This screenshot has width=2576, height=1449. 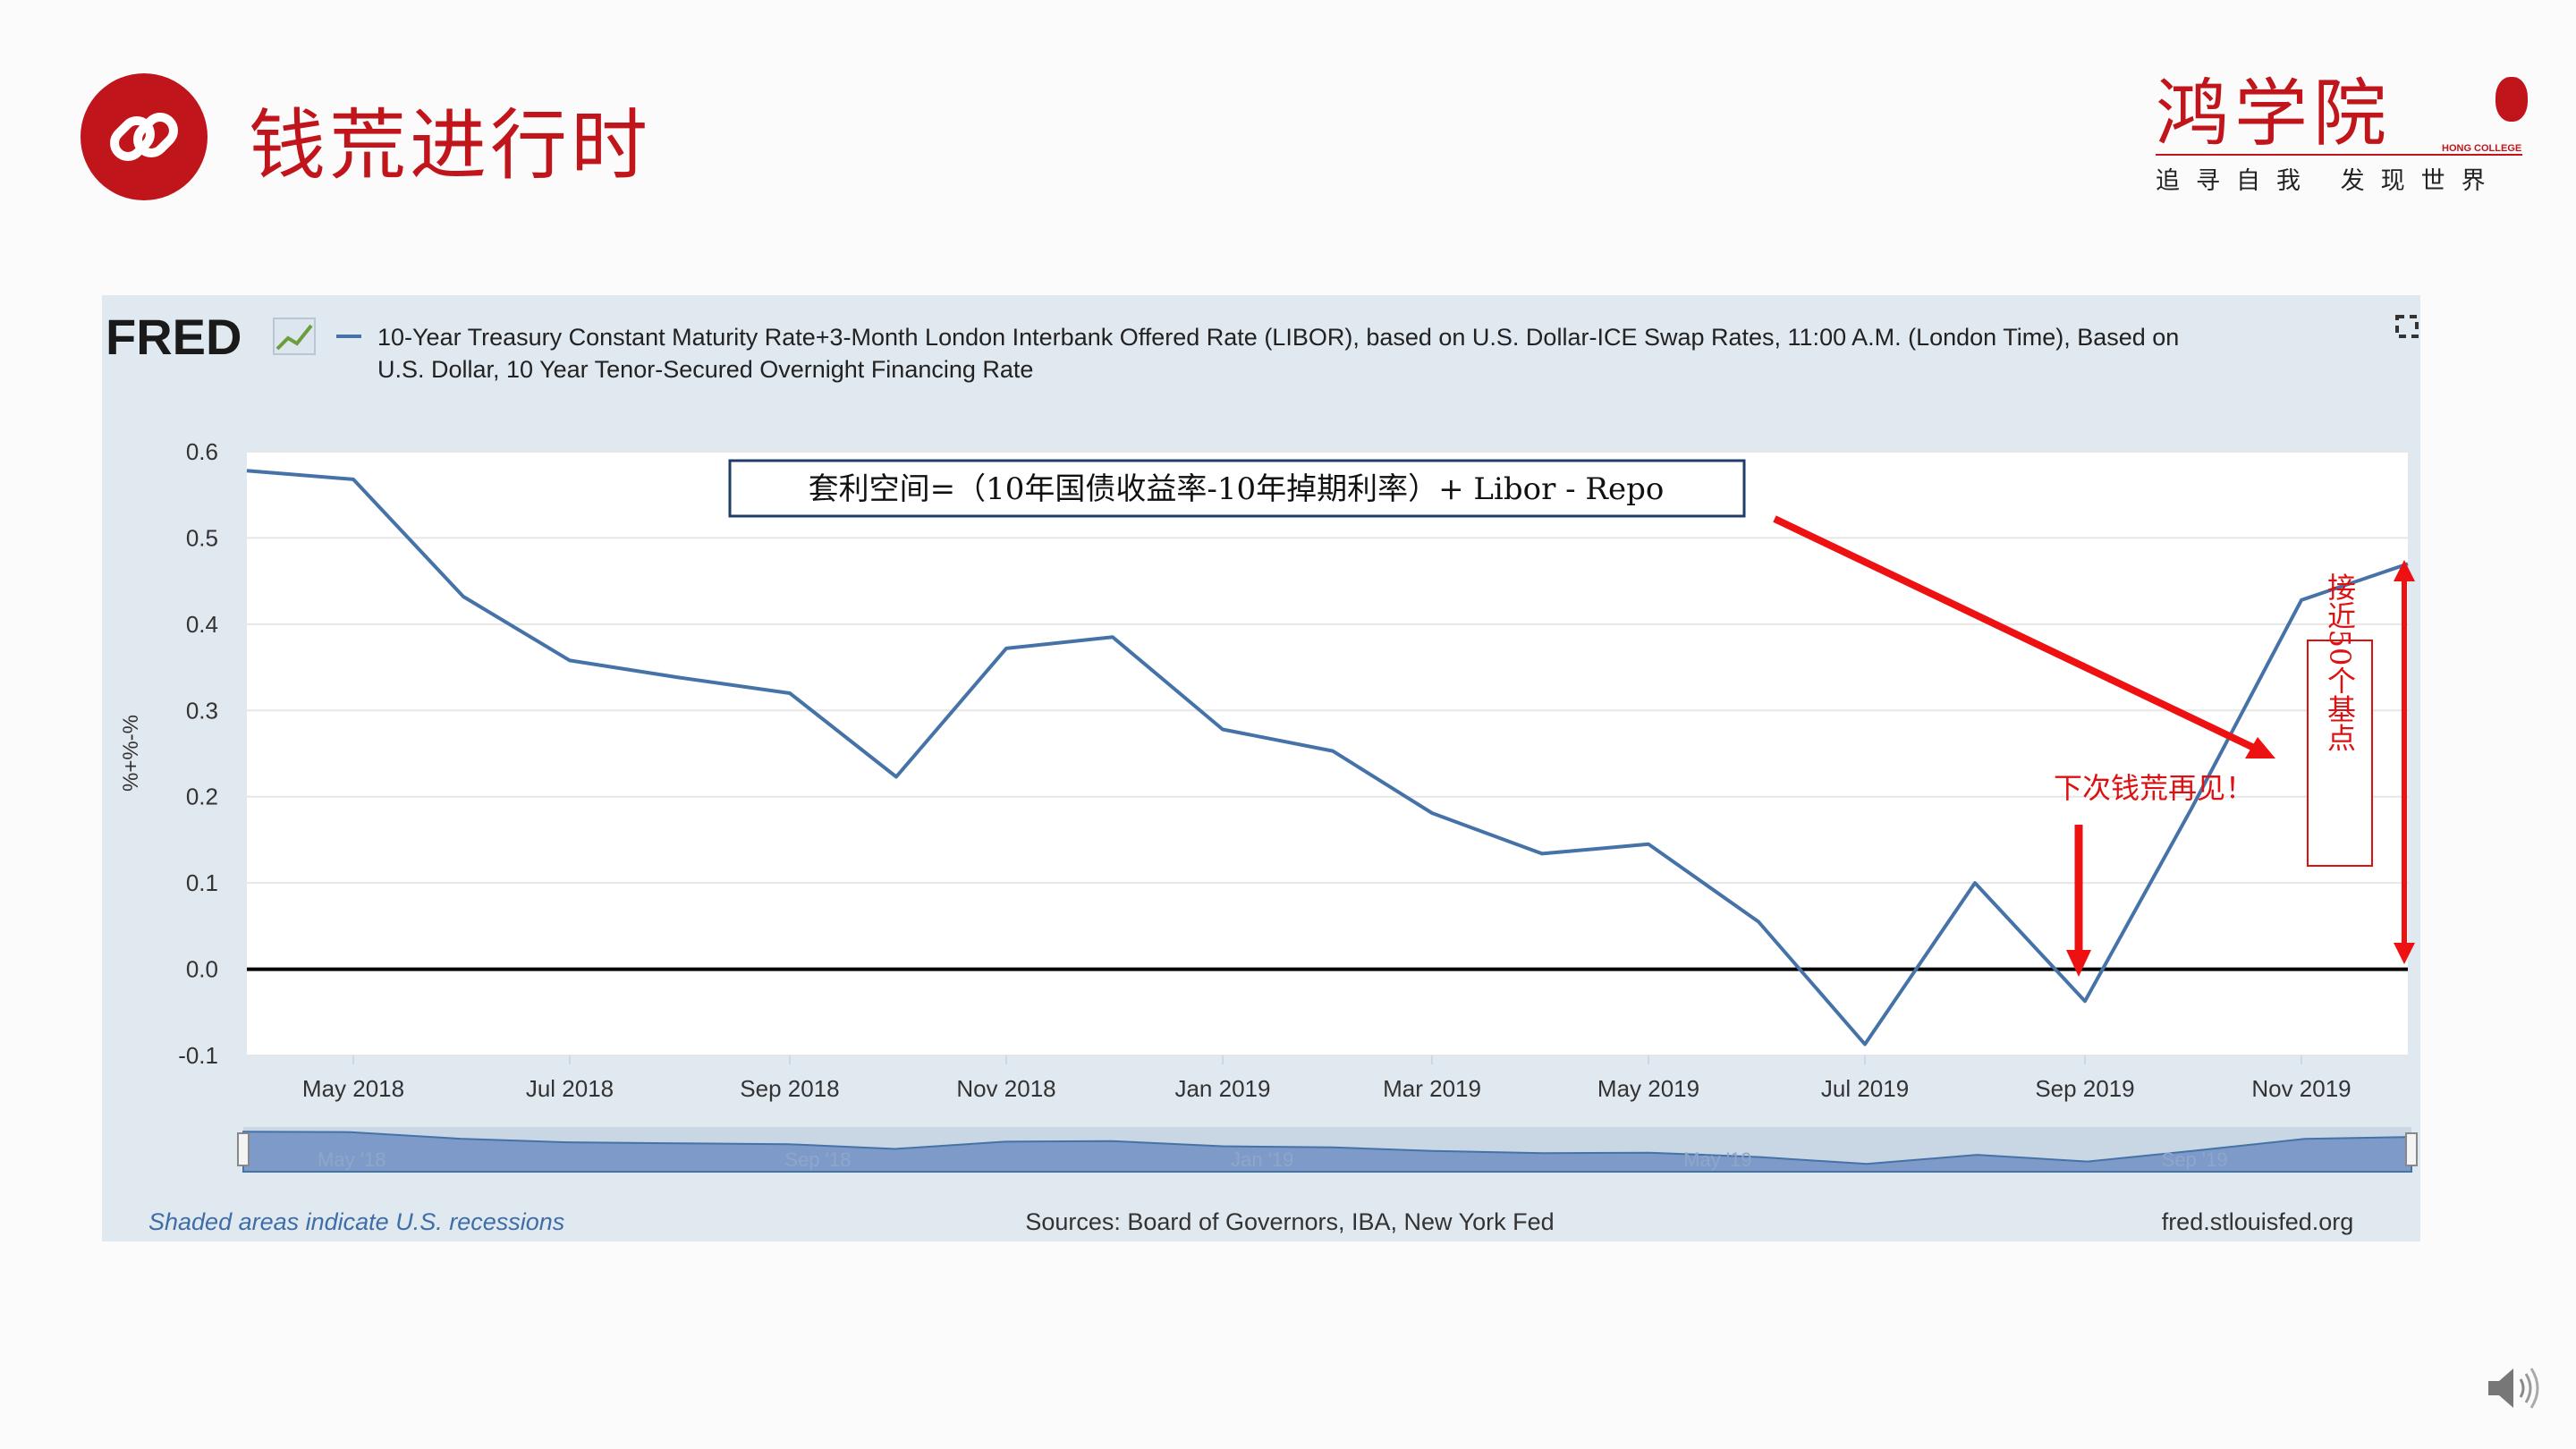 What do you see at coordinates (144, 136) in the screenshot?
I see `link-icon` at bounding box center [144, 136].